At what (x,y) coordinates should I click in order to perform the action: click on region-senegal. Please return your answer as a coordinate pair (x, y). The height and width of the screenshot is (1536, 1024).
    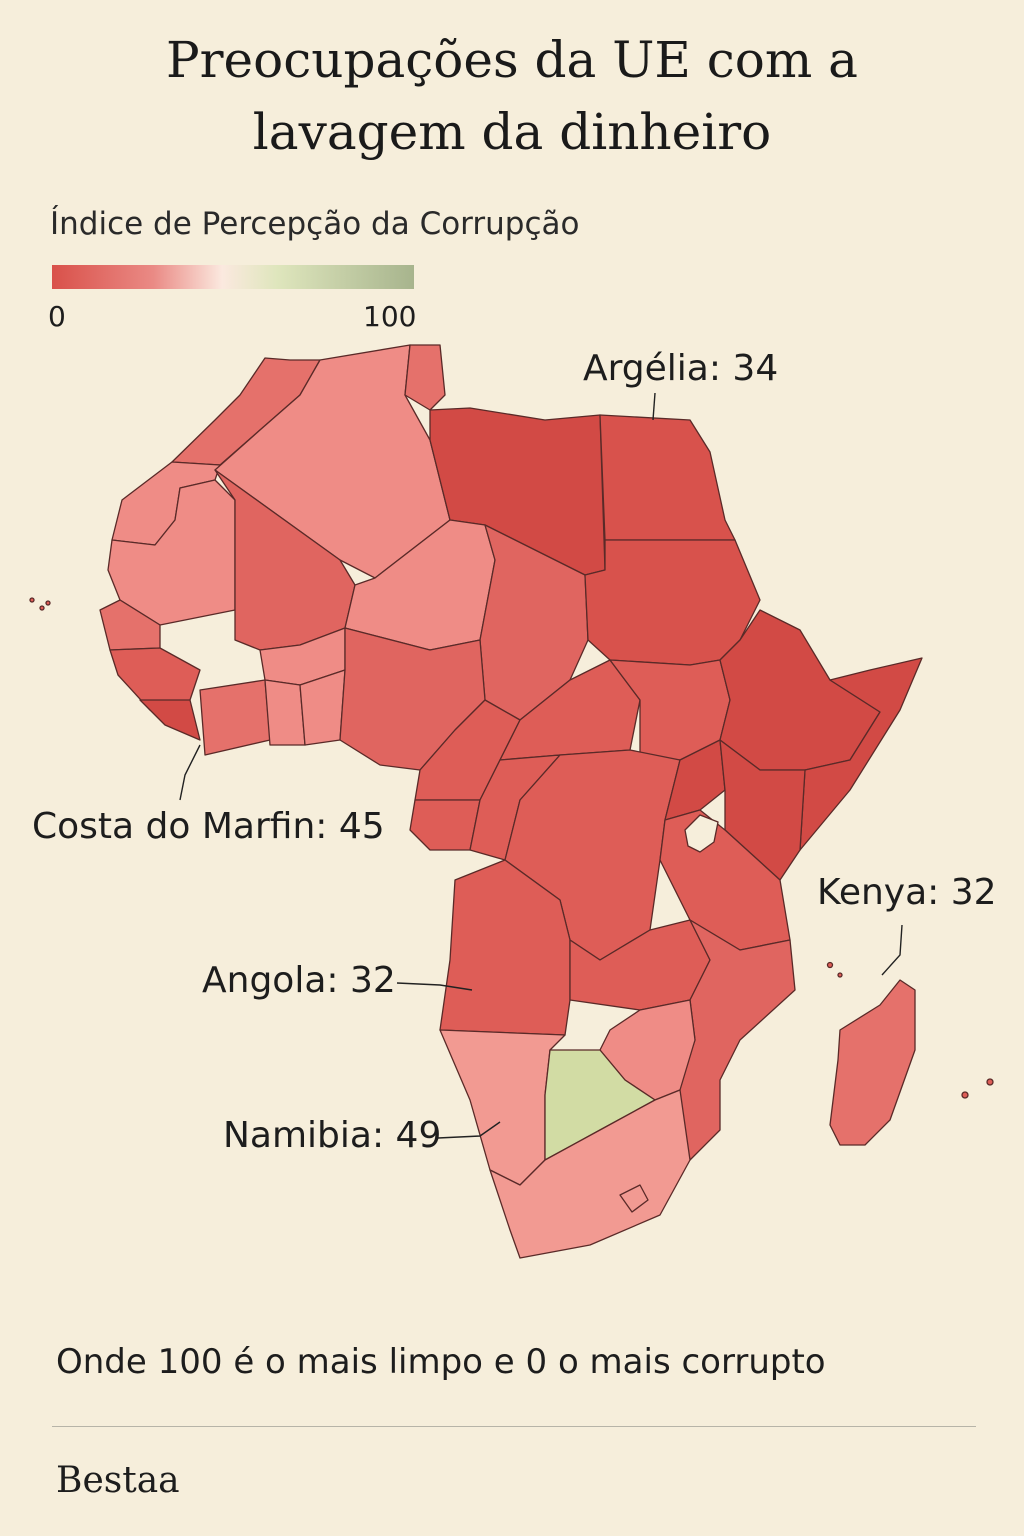
    Looking at the image, I should click on (130, 625).